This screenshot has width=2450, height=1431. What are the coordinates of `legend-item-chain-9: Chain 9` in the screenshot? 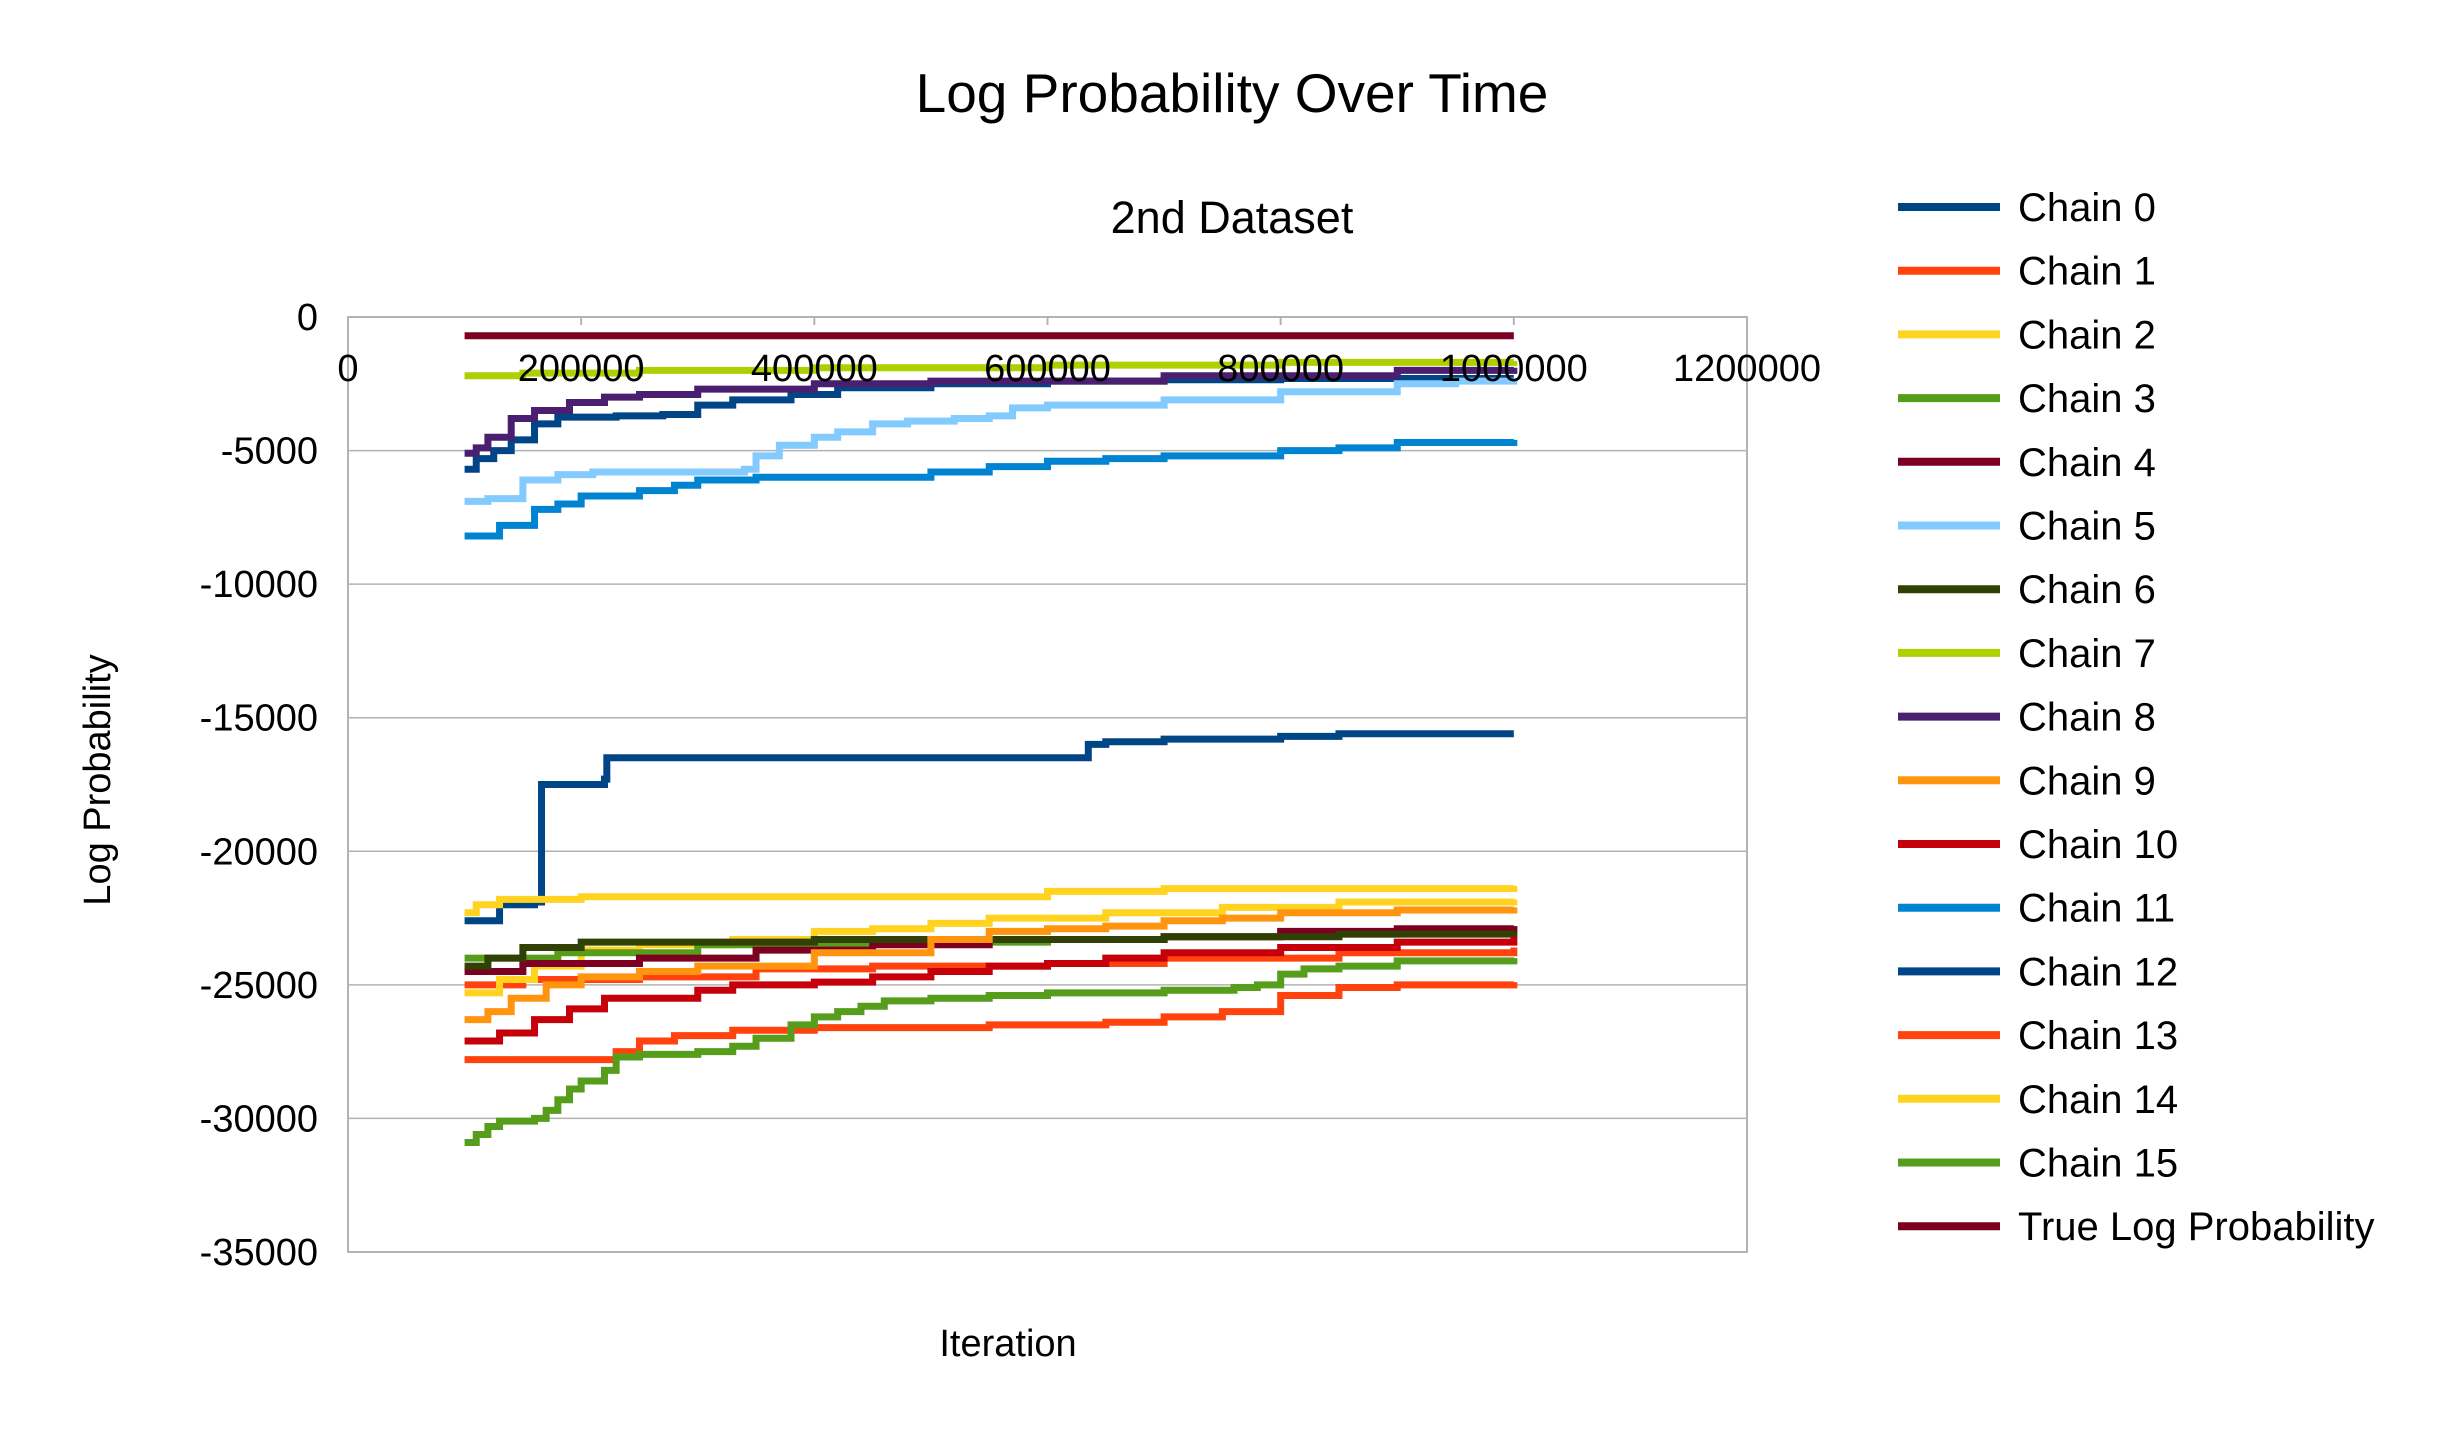 It's located at (2027, 781).